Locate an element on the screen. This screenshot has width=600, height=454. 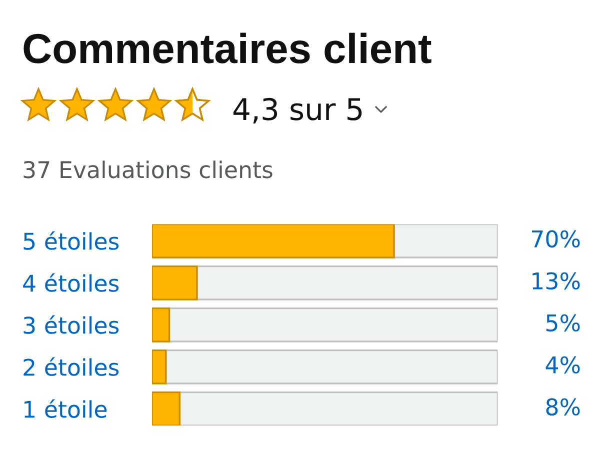
text: 4,3 sur 5 is located at coordinates (297, 111).